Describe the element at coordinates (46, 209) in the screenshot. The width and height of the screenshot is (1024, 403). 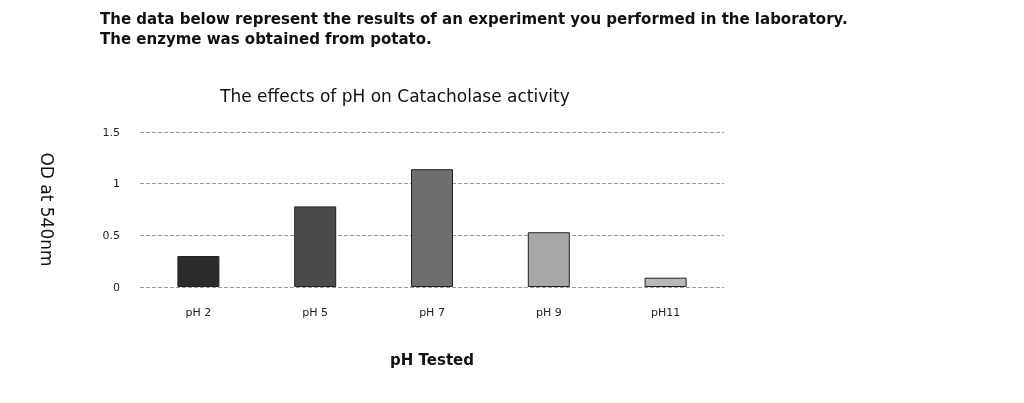
I see `y-axis-title: OD at 540nm` at that location.